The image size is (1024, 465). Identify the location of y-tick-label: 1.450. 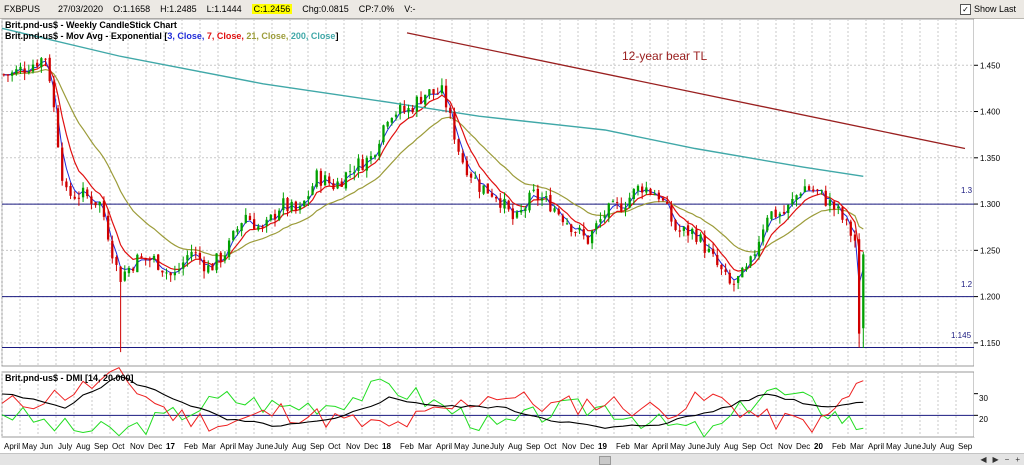
(990, 65).